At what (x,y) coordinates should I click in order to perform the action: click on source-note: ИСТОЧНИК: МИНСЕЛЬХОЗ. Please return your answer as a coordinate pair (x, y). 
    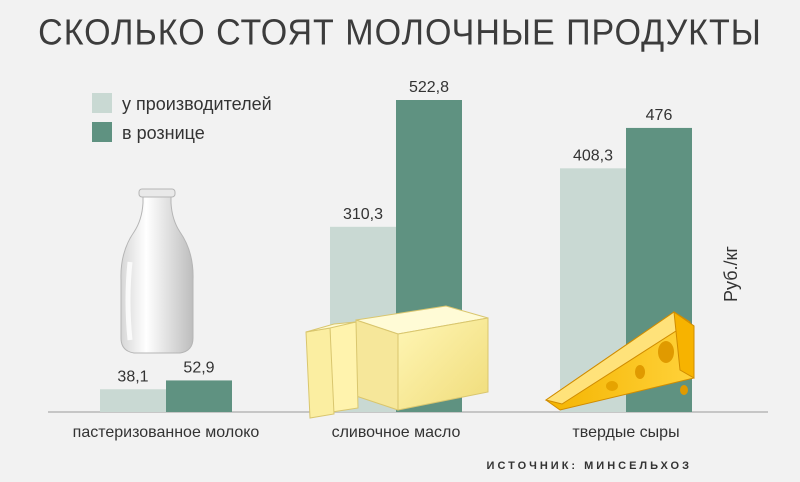
    Looking at the image, I should click on (589, 466).